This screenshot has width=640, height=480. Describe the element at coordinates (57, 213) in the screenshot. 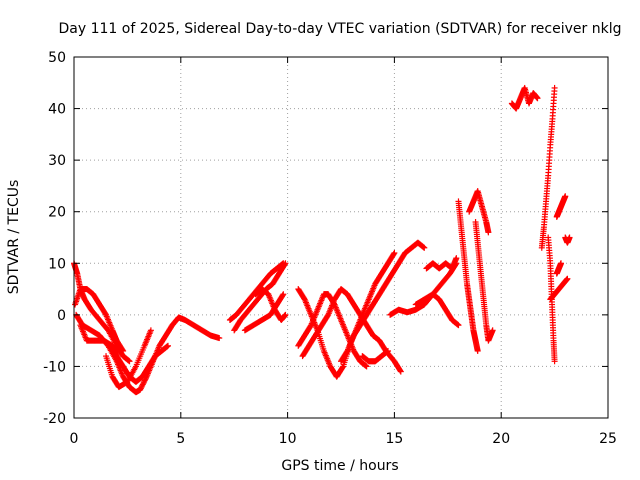

I see `y-tick-label: 20` at that location.